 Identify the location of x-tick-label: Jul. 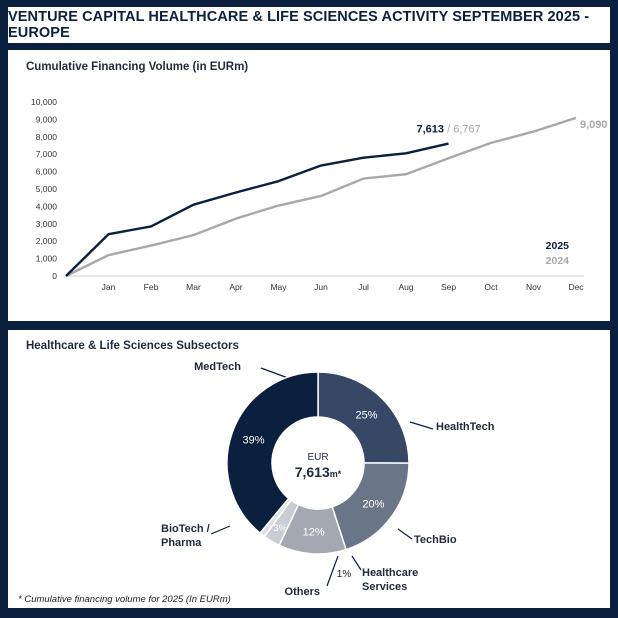
(363, 287).